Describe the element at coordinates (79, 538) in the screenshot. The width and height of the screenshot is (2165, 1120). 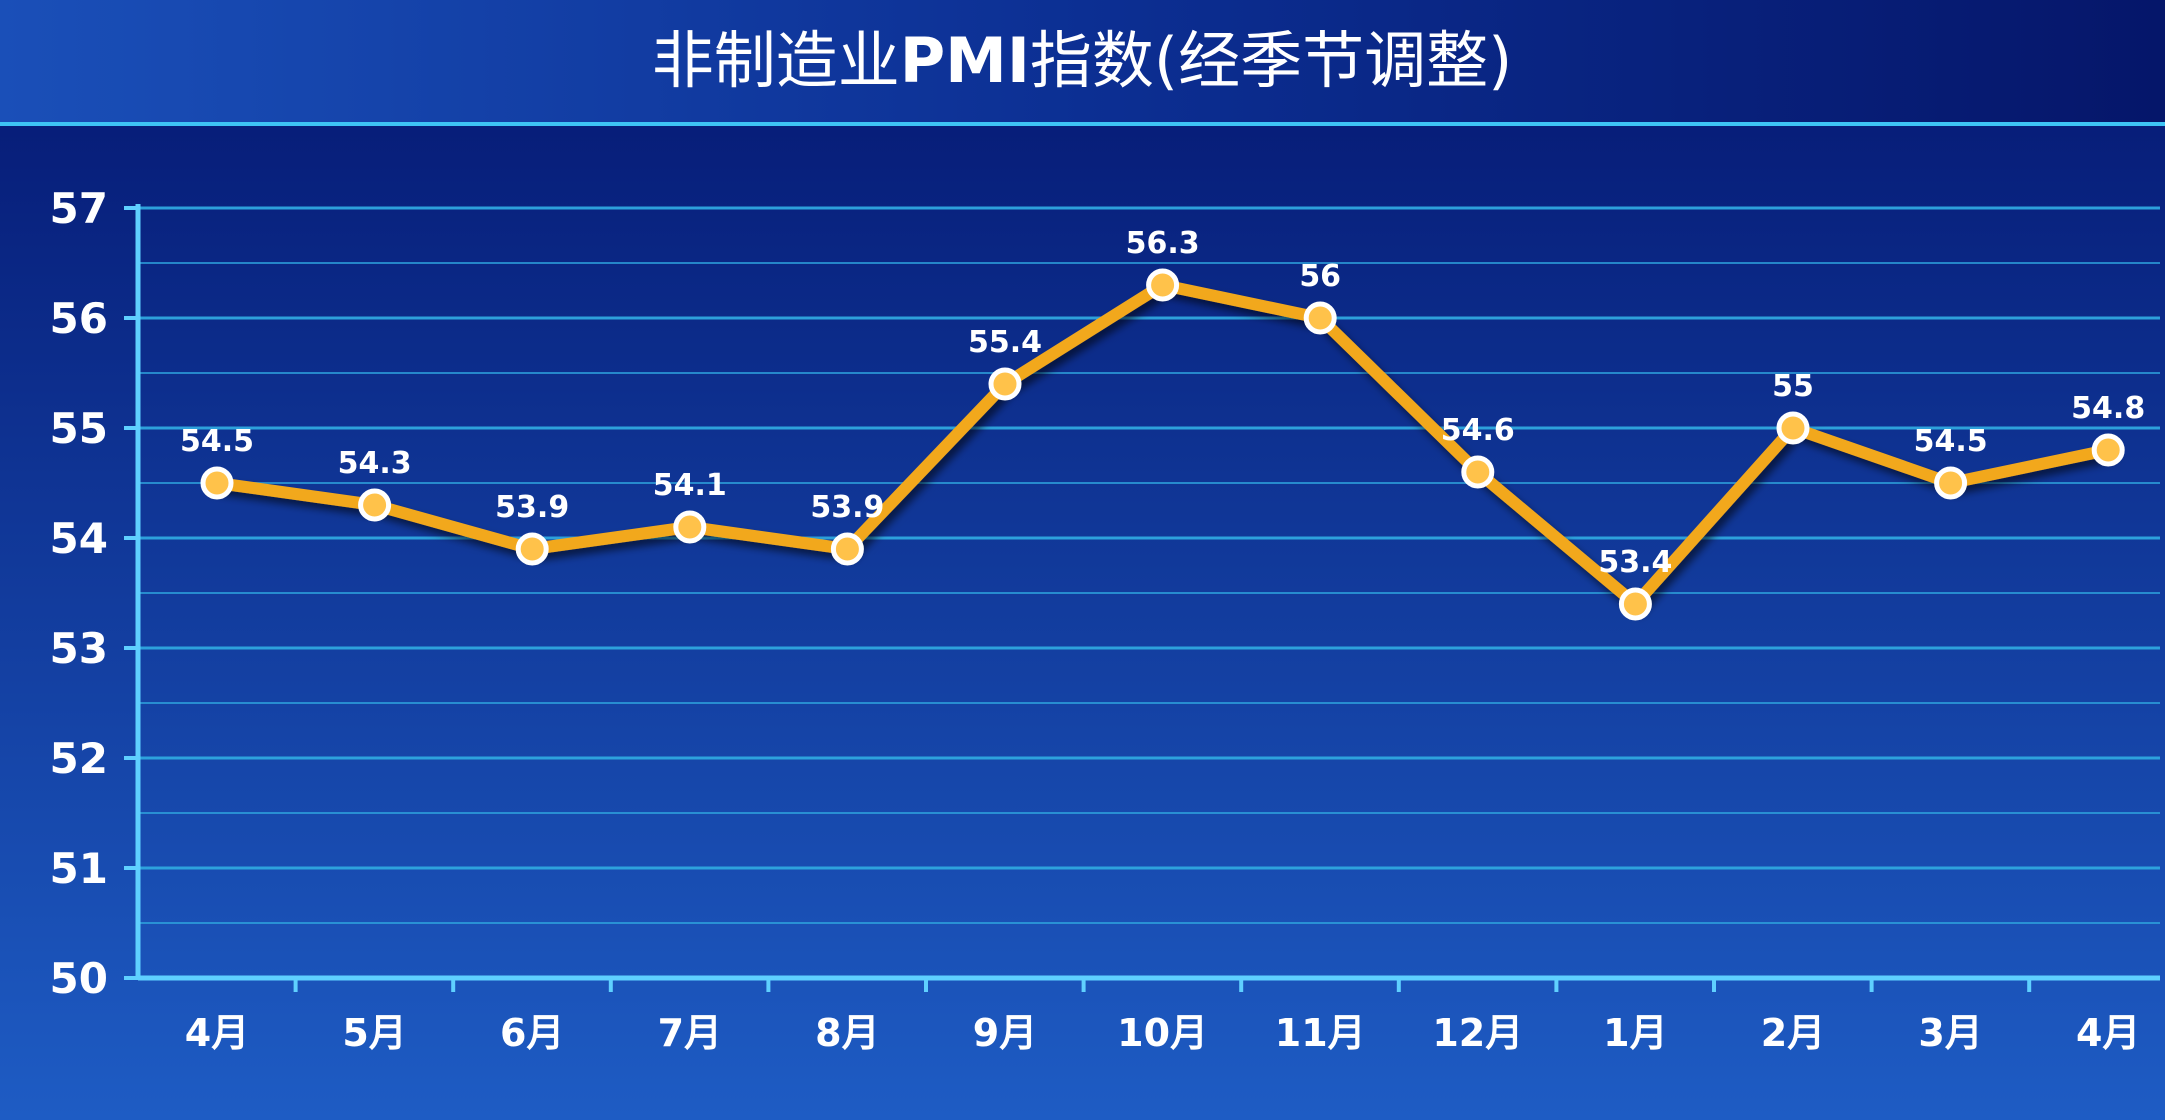
I see `y-tick-label: 54` at that location.